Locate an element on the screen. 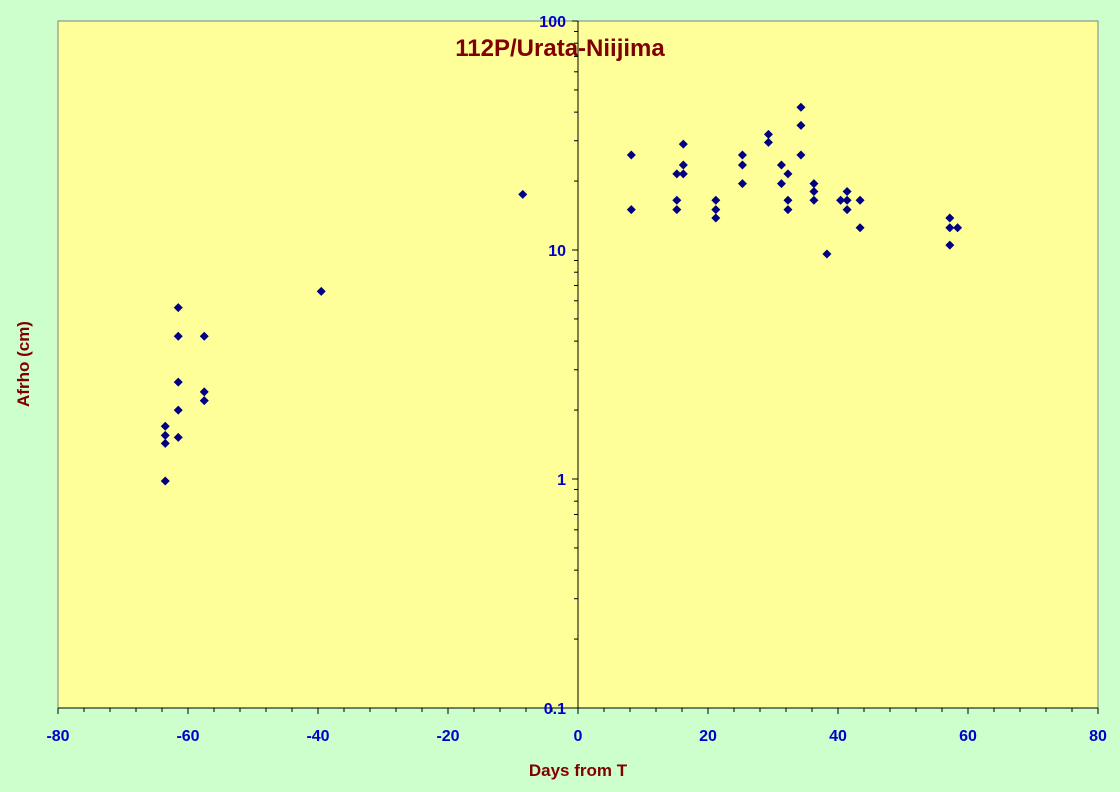 The height and width of the screenshot is (792, 1120). y-axis-title: Afrho (cm) is located at coordinates (23, 364).